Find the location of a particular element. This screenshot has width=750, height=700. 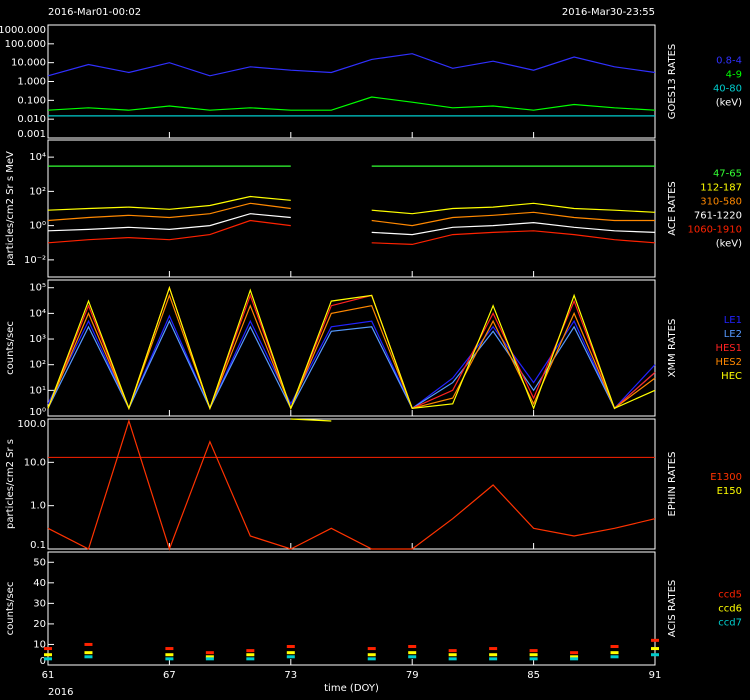

side-title: XMM RATES is located at coordinates (672, 348).